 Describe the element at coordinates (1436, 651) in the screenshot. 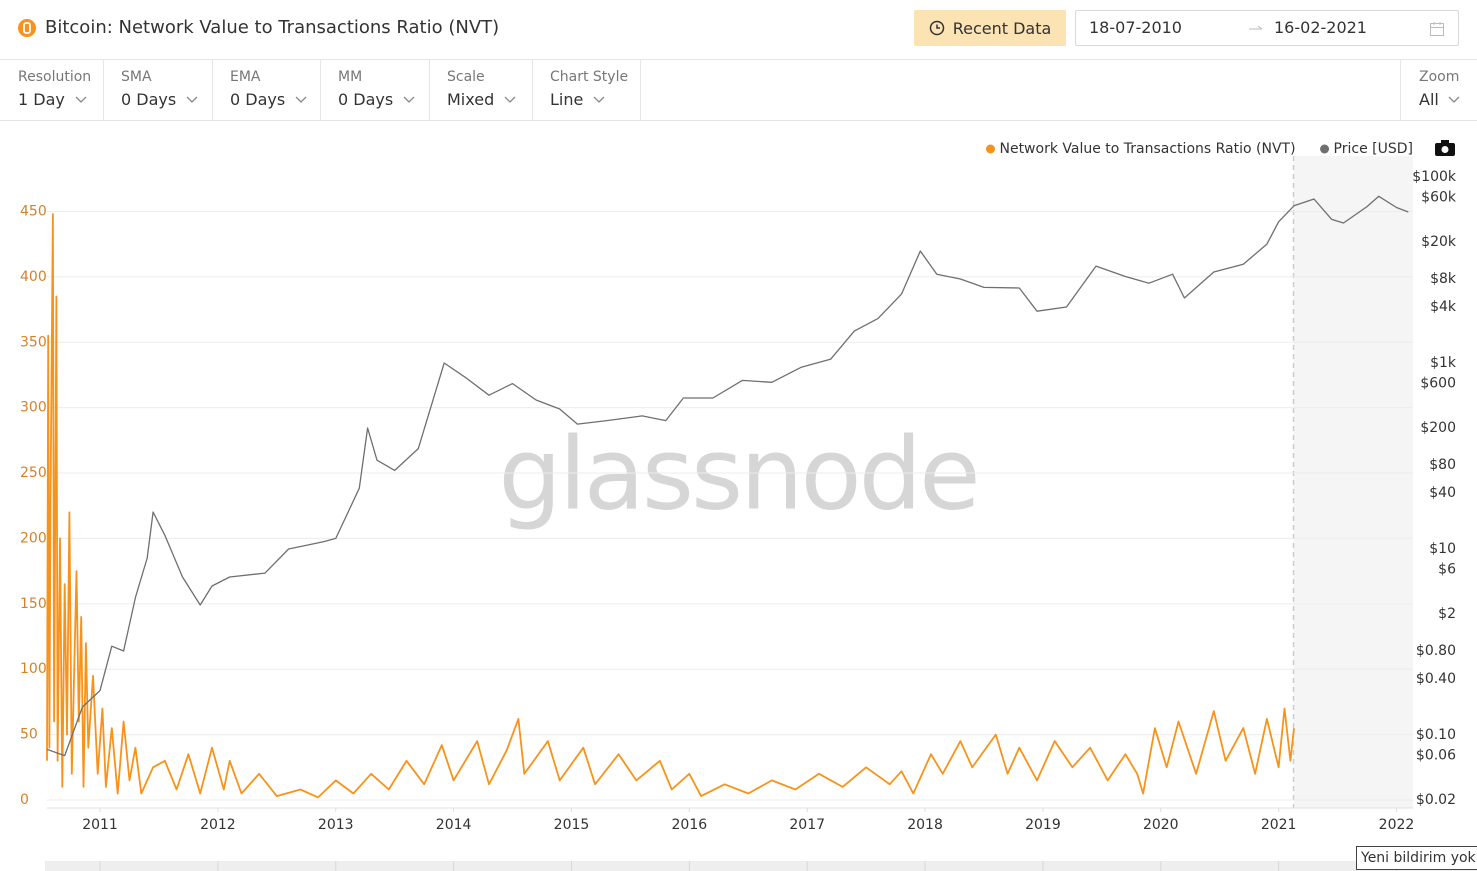

I see `y2-tick-label: $0.80` at that location.